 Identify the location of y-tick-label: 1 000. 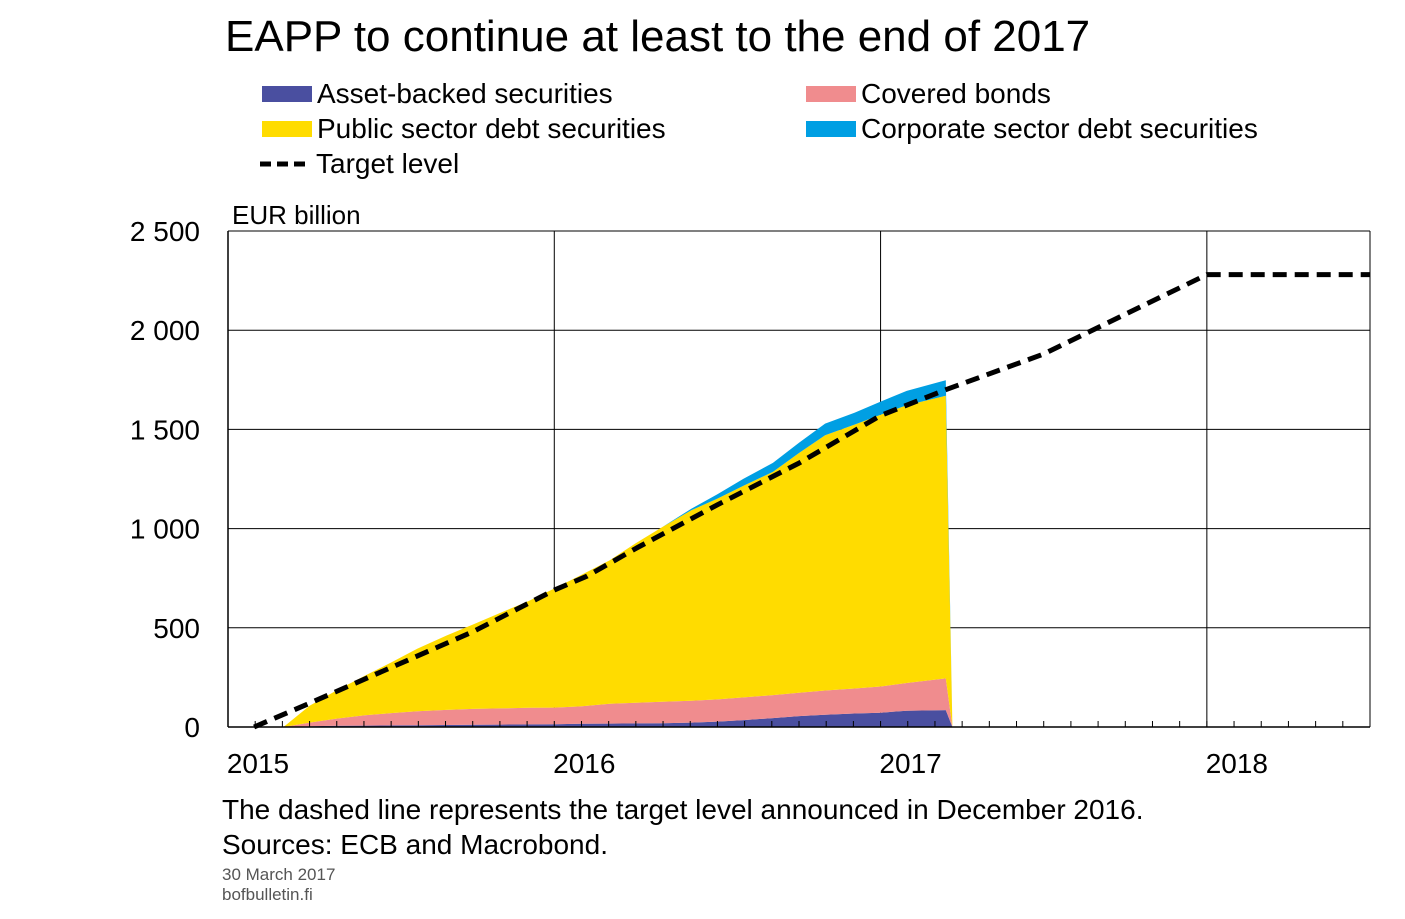
(165, 529).